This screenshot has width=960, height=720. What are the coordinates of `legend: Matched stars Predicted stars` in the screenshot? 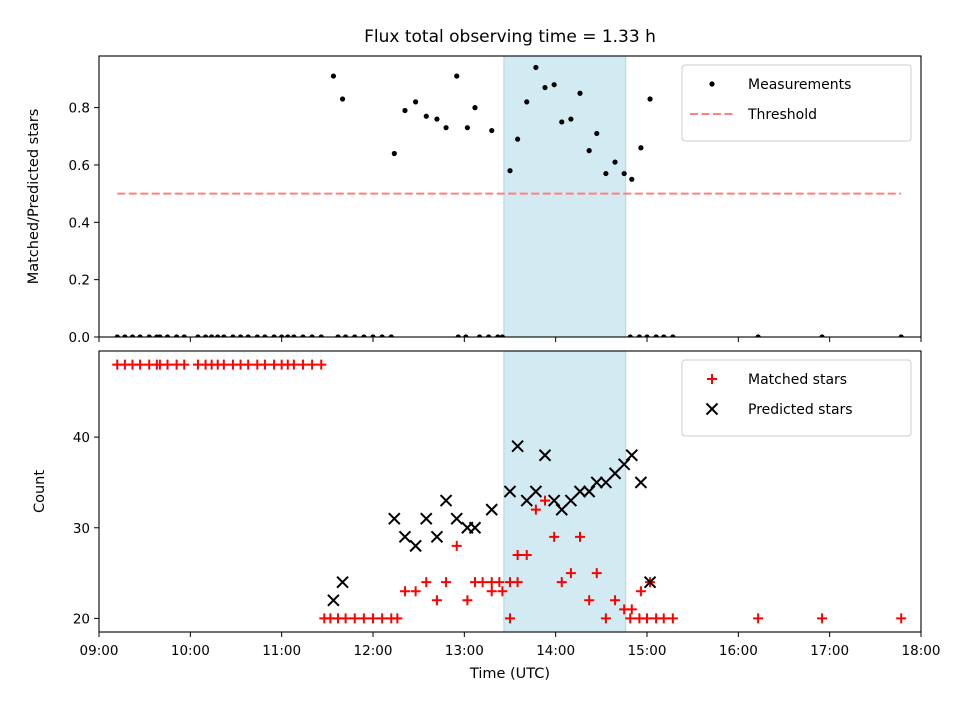 It's located at (796, 398).